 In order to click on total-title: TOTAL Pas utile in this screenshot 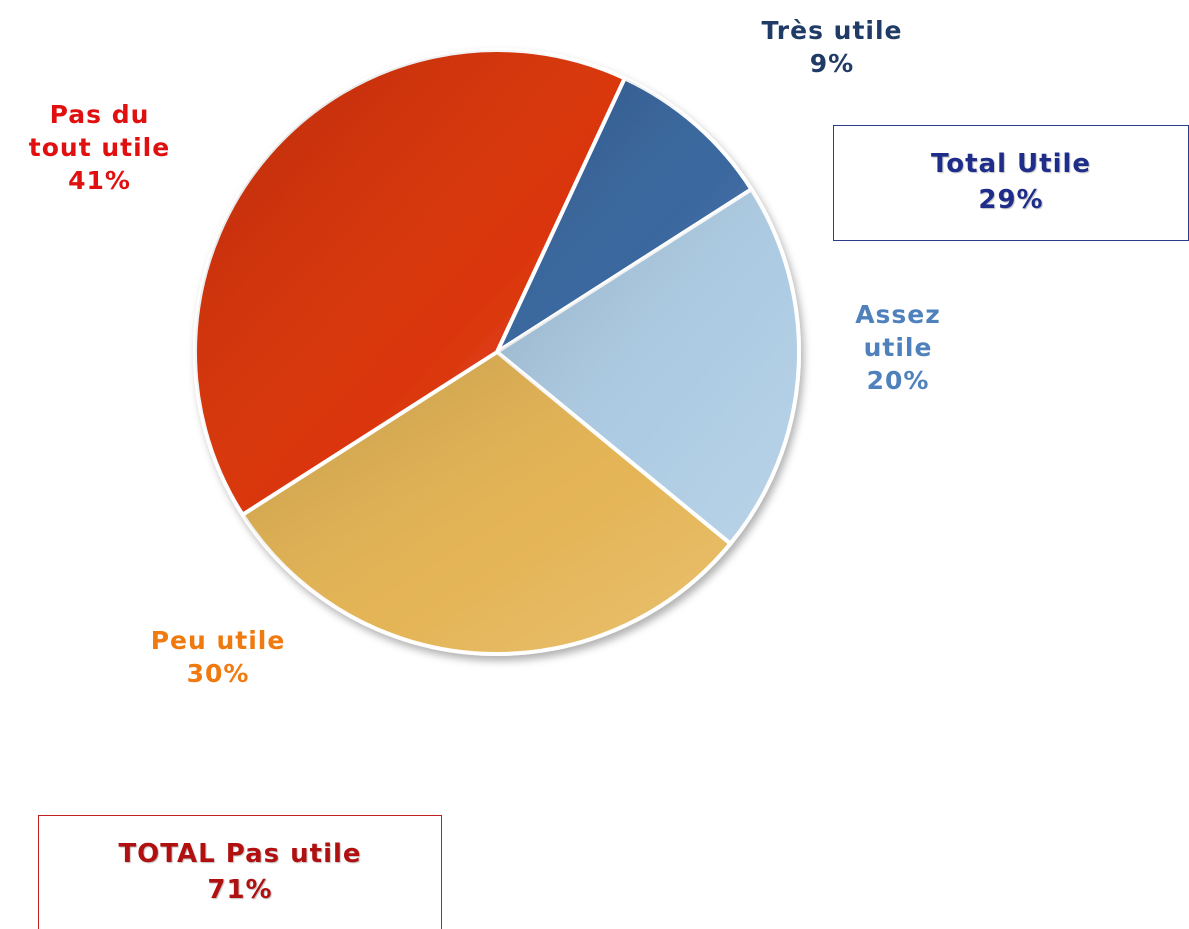, I will do `click(240, 854)`.